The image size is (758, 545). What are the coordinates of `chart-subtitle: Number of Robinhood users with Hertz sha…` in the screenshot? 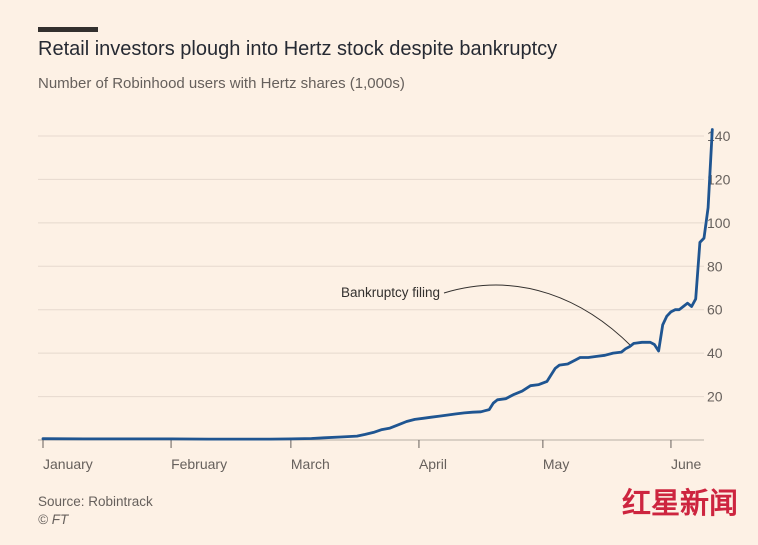 It's located at (221, 83).